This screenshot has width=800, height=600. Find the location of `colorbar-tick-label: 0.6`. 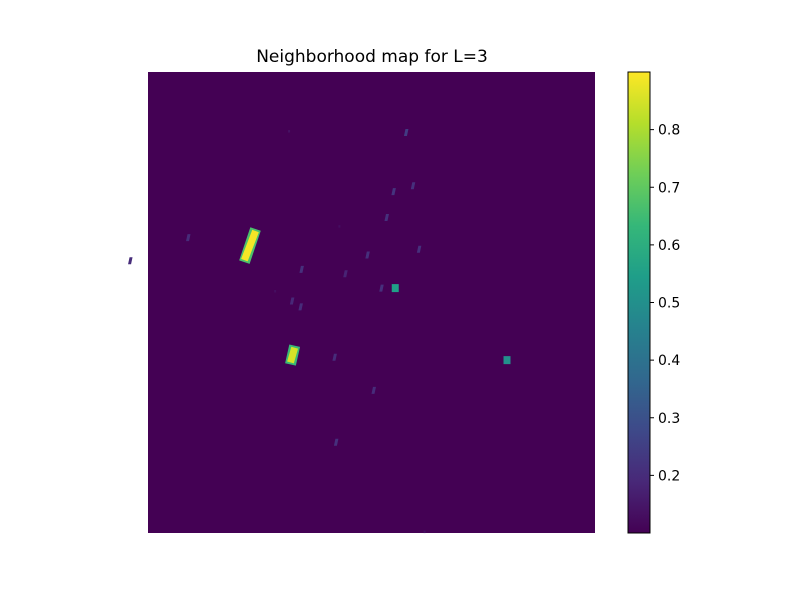

colorbar-tick-label: 0.6 is located at coordinates (669, 246).